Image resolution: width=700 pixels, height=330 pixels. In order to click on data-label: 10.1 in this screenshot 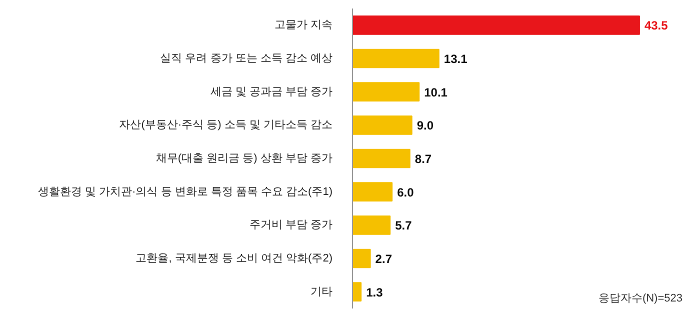, I will do `click(436, 92)`.